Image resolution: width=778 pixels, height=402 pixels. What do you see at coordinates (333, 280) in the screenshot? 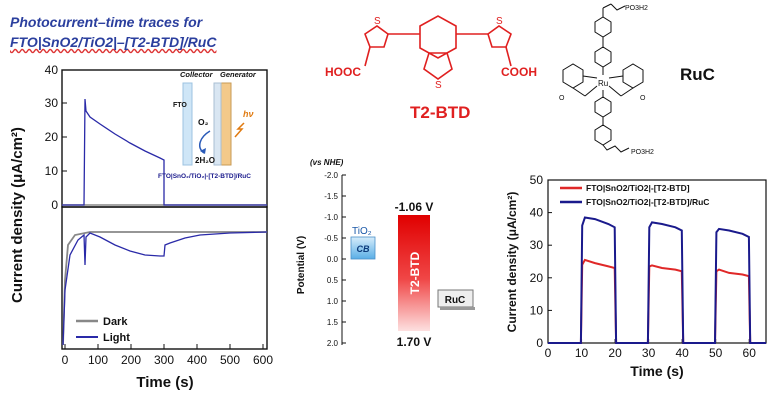
I see `energy-tick-0.5: 0.5` at bounding box center [333, 280].